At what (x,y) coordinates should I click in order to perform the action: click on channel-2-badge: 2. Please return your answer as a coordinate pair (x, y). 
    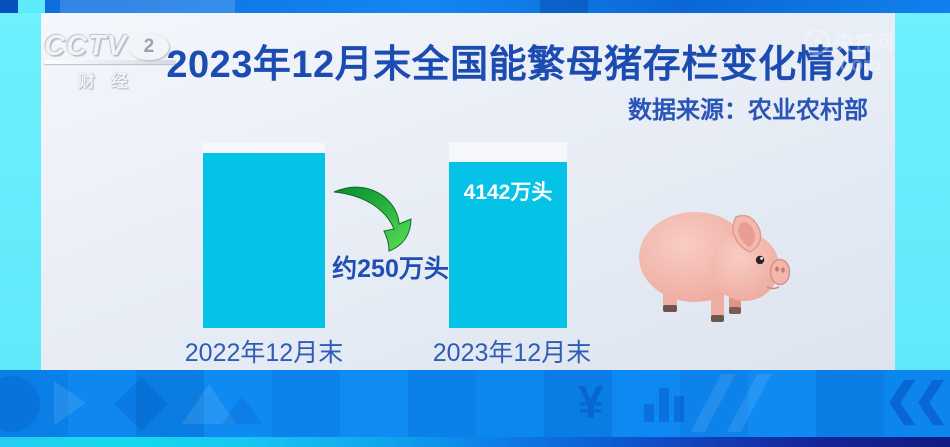
    Looking at the image, I should click on (148, 46).